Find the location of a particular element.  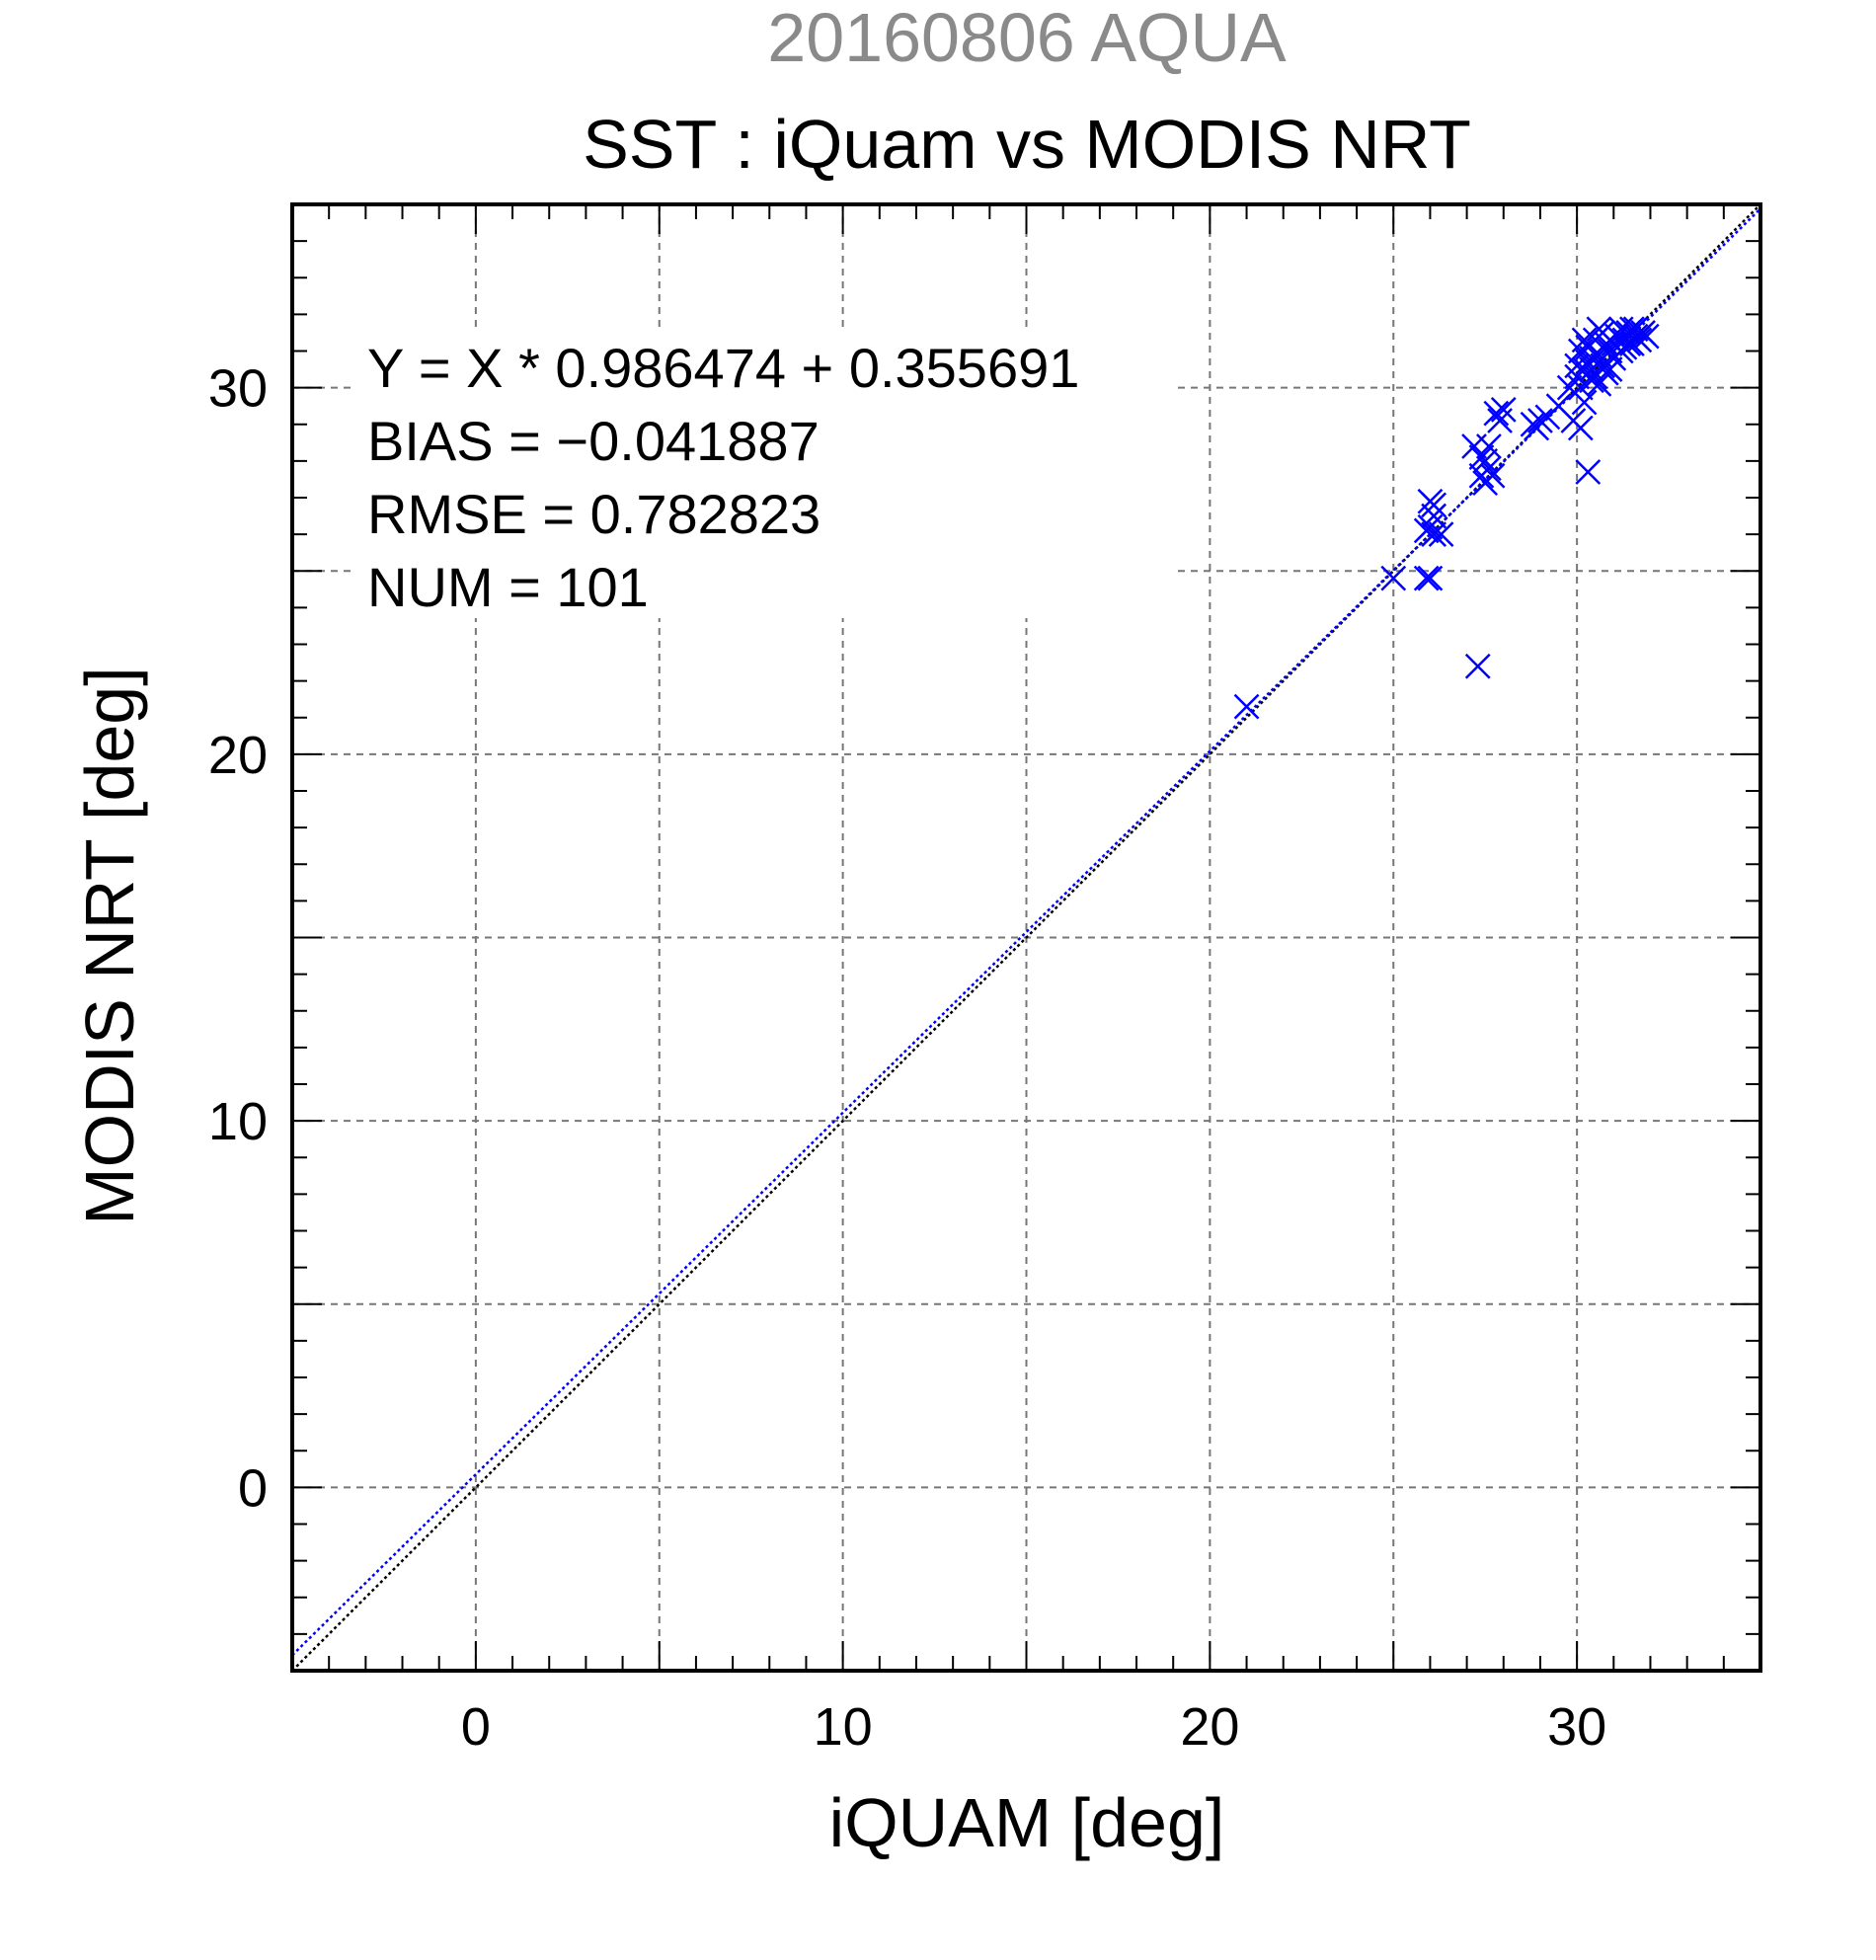

stats-annotation-line: RMSE = 0.782823 is located at coordinates (594, 514).